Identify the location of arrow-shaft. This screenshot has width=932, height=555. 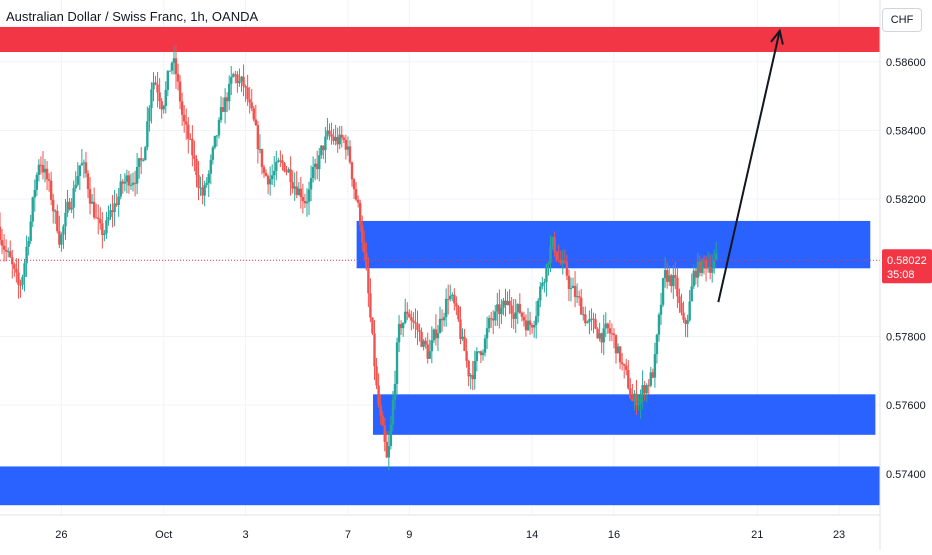
(749, 166).